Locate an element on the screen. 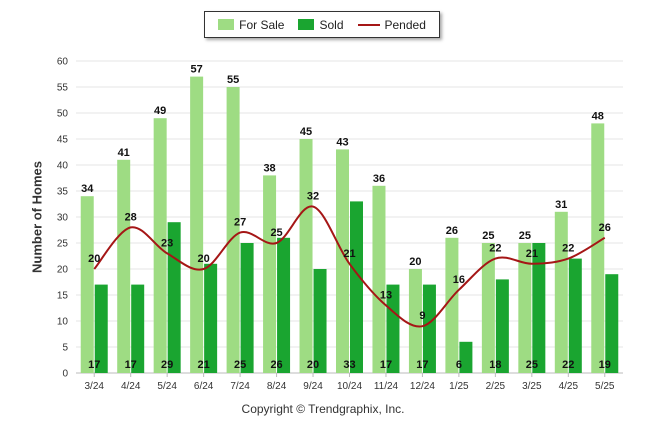 The image size is (646, 434). y-tick-label: 50 is located at coordinates (63, 114).